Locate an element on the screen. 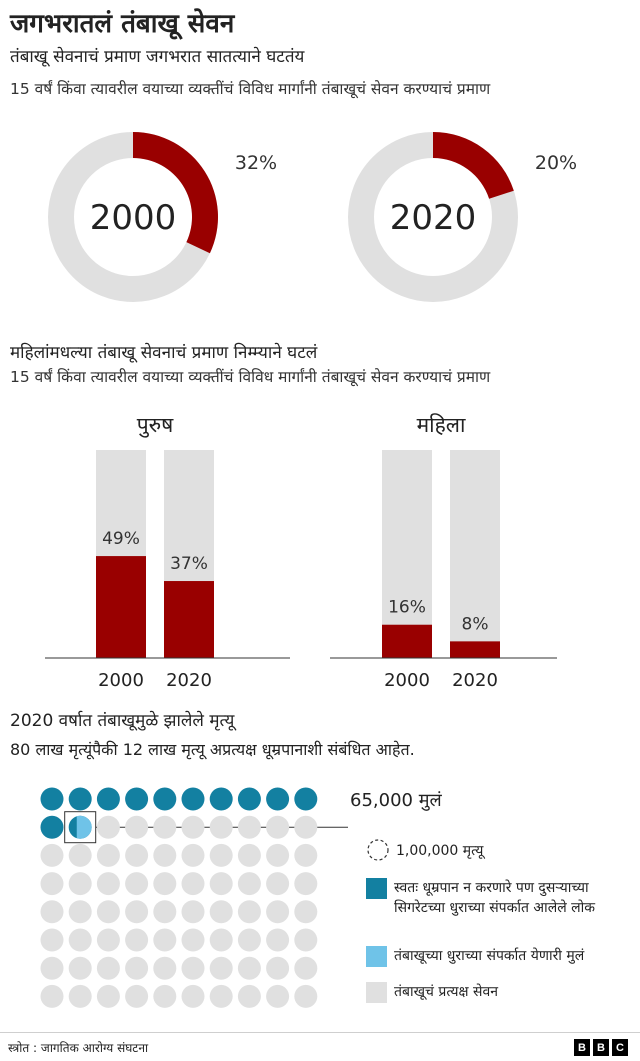 This screenshot has height=1061, width=640. bar-value-label: 16% is located at coordinates (407, 608).